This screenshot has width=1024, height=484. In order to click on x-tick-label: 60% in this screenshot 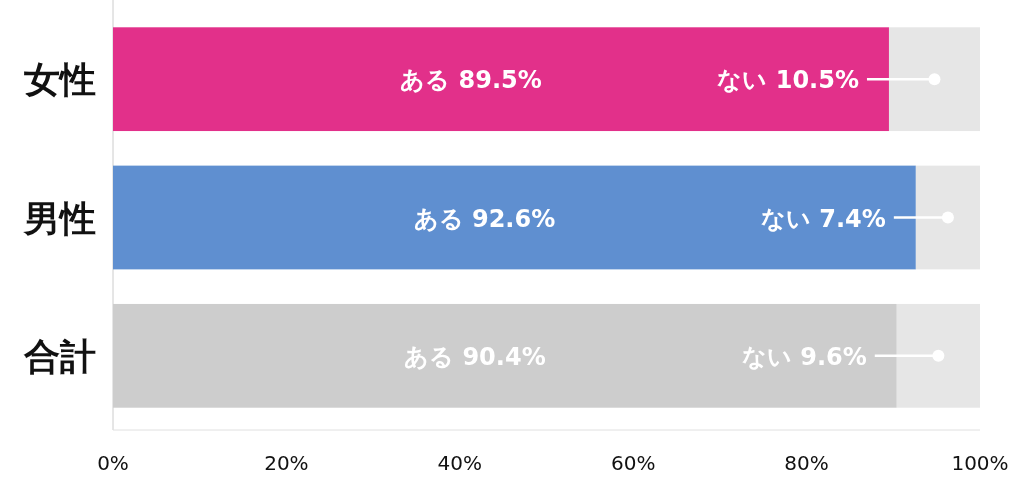, I will do `click(633, 463)`.